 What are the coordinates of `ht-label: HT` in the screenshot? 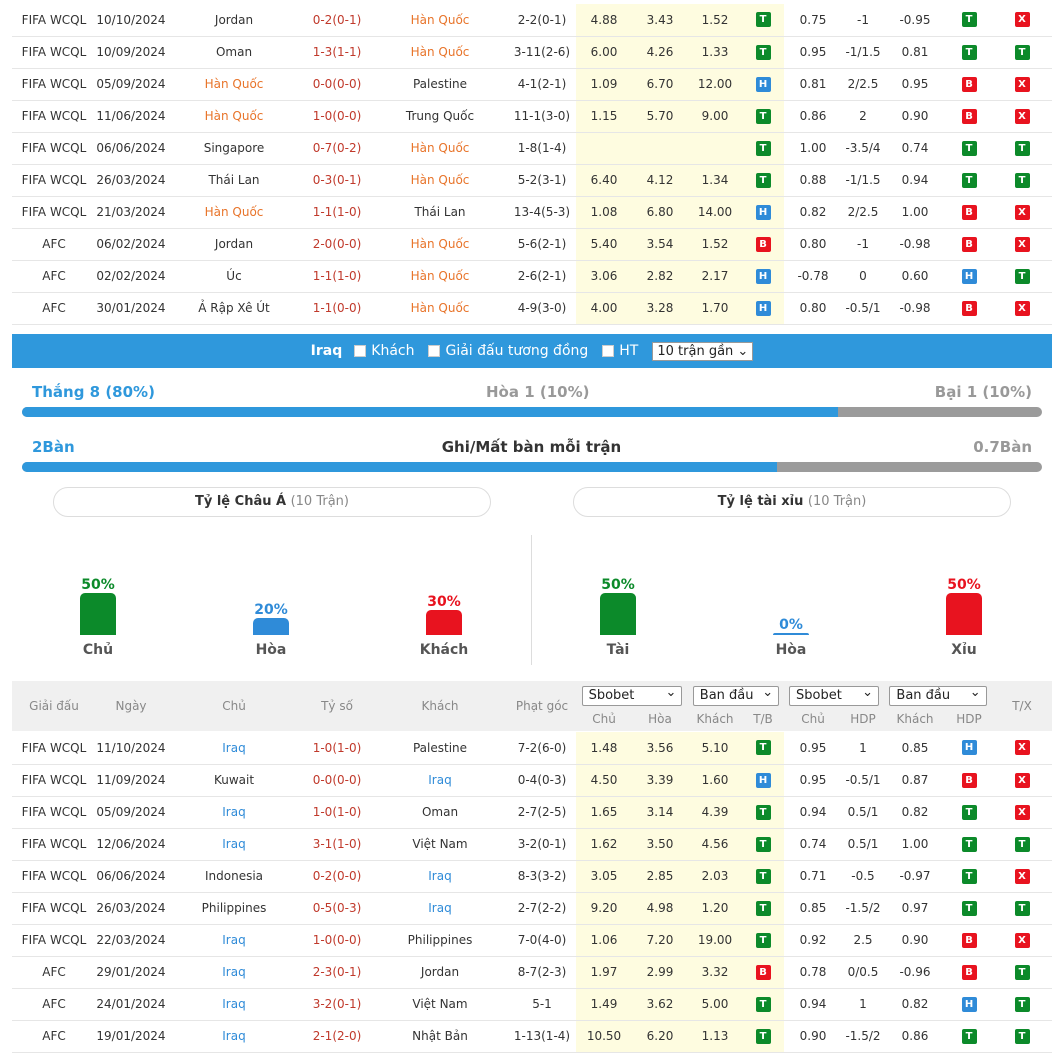 It's located at (629, 351).